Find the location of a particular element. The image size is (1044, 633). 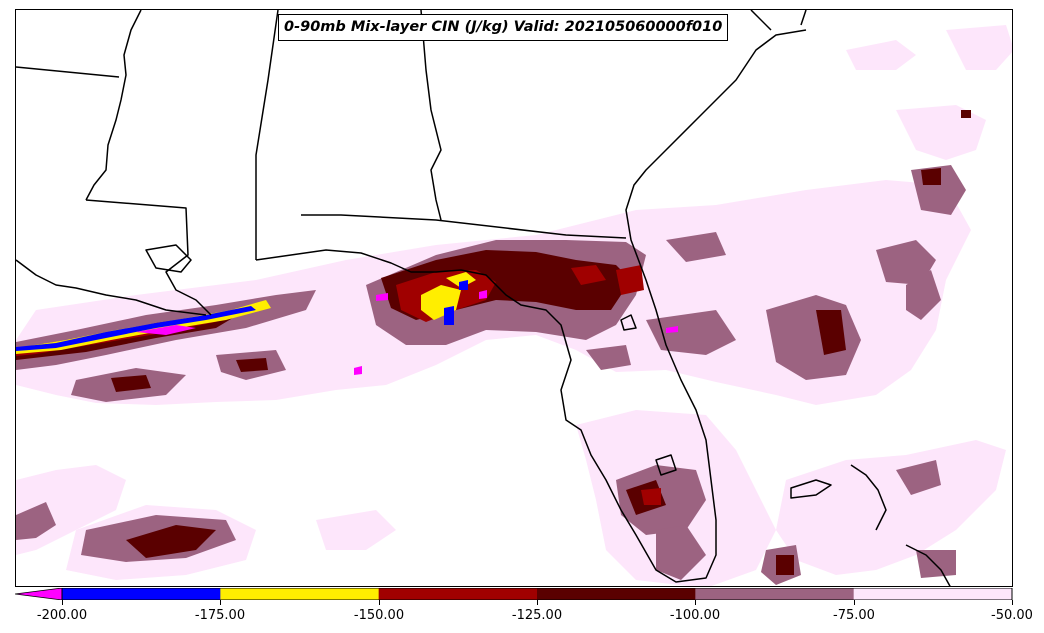

colorbar-tick-label: -175.00 is located at coordinates (220, 615).